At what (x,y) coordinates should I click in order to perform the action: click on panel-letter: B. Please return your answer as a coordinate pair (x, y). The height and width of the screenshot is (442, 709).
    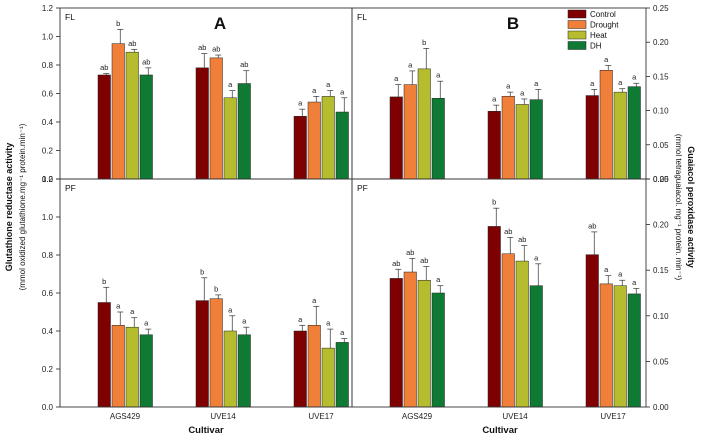
    Looking at the image, I should click on (513, 23).